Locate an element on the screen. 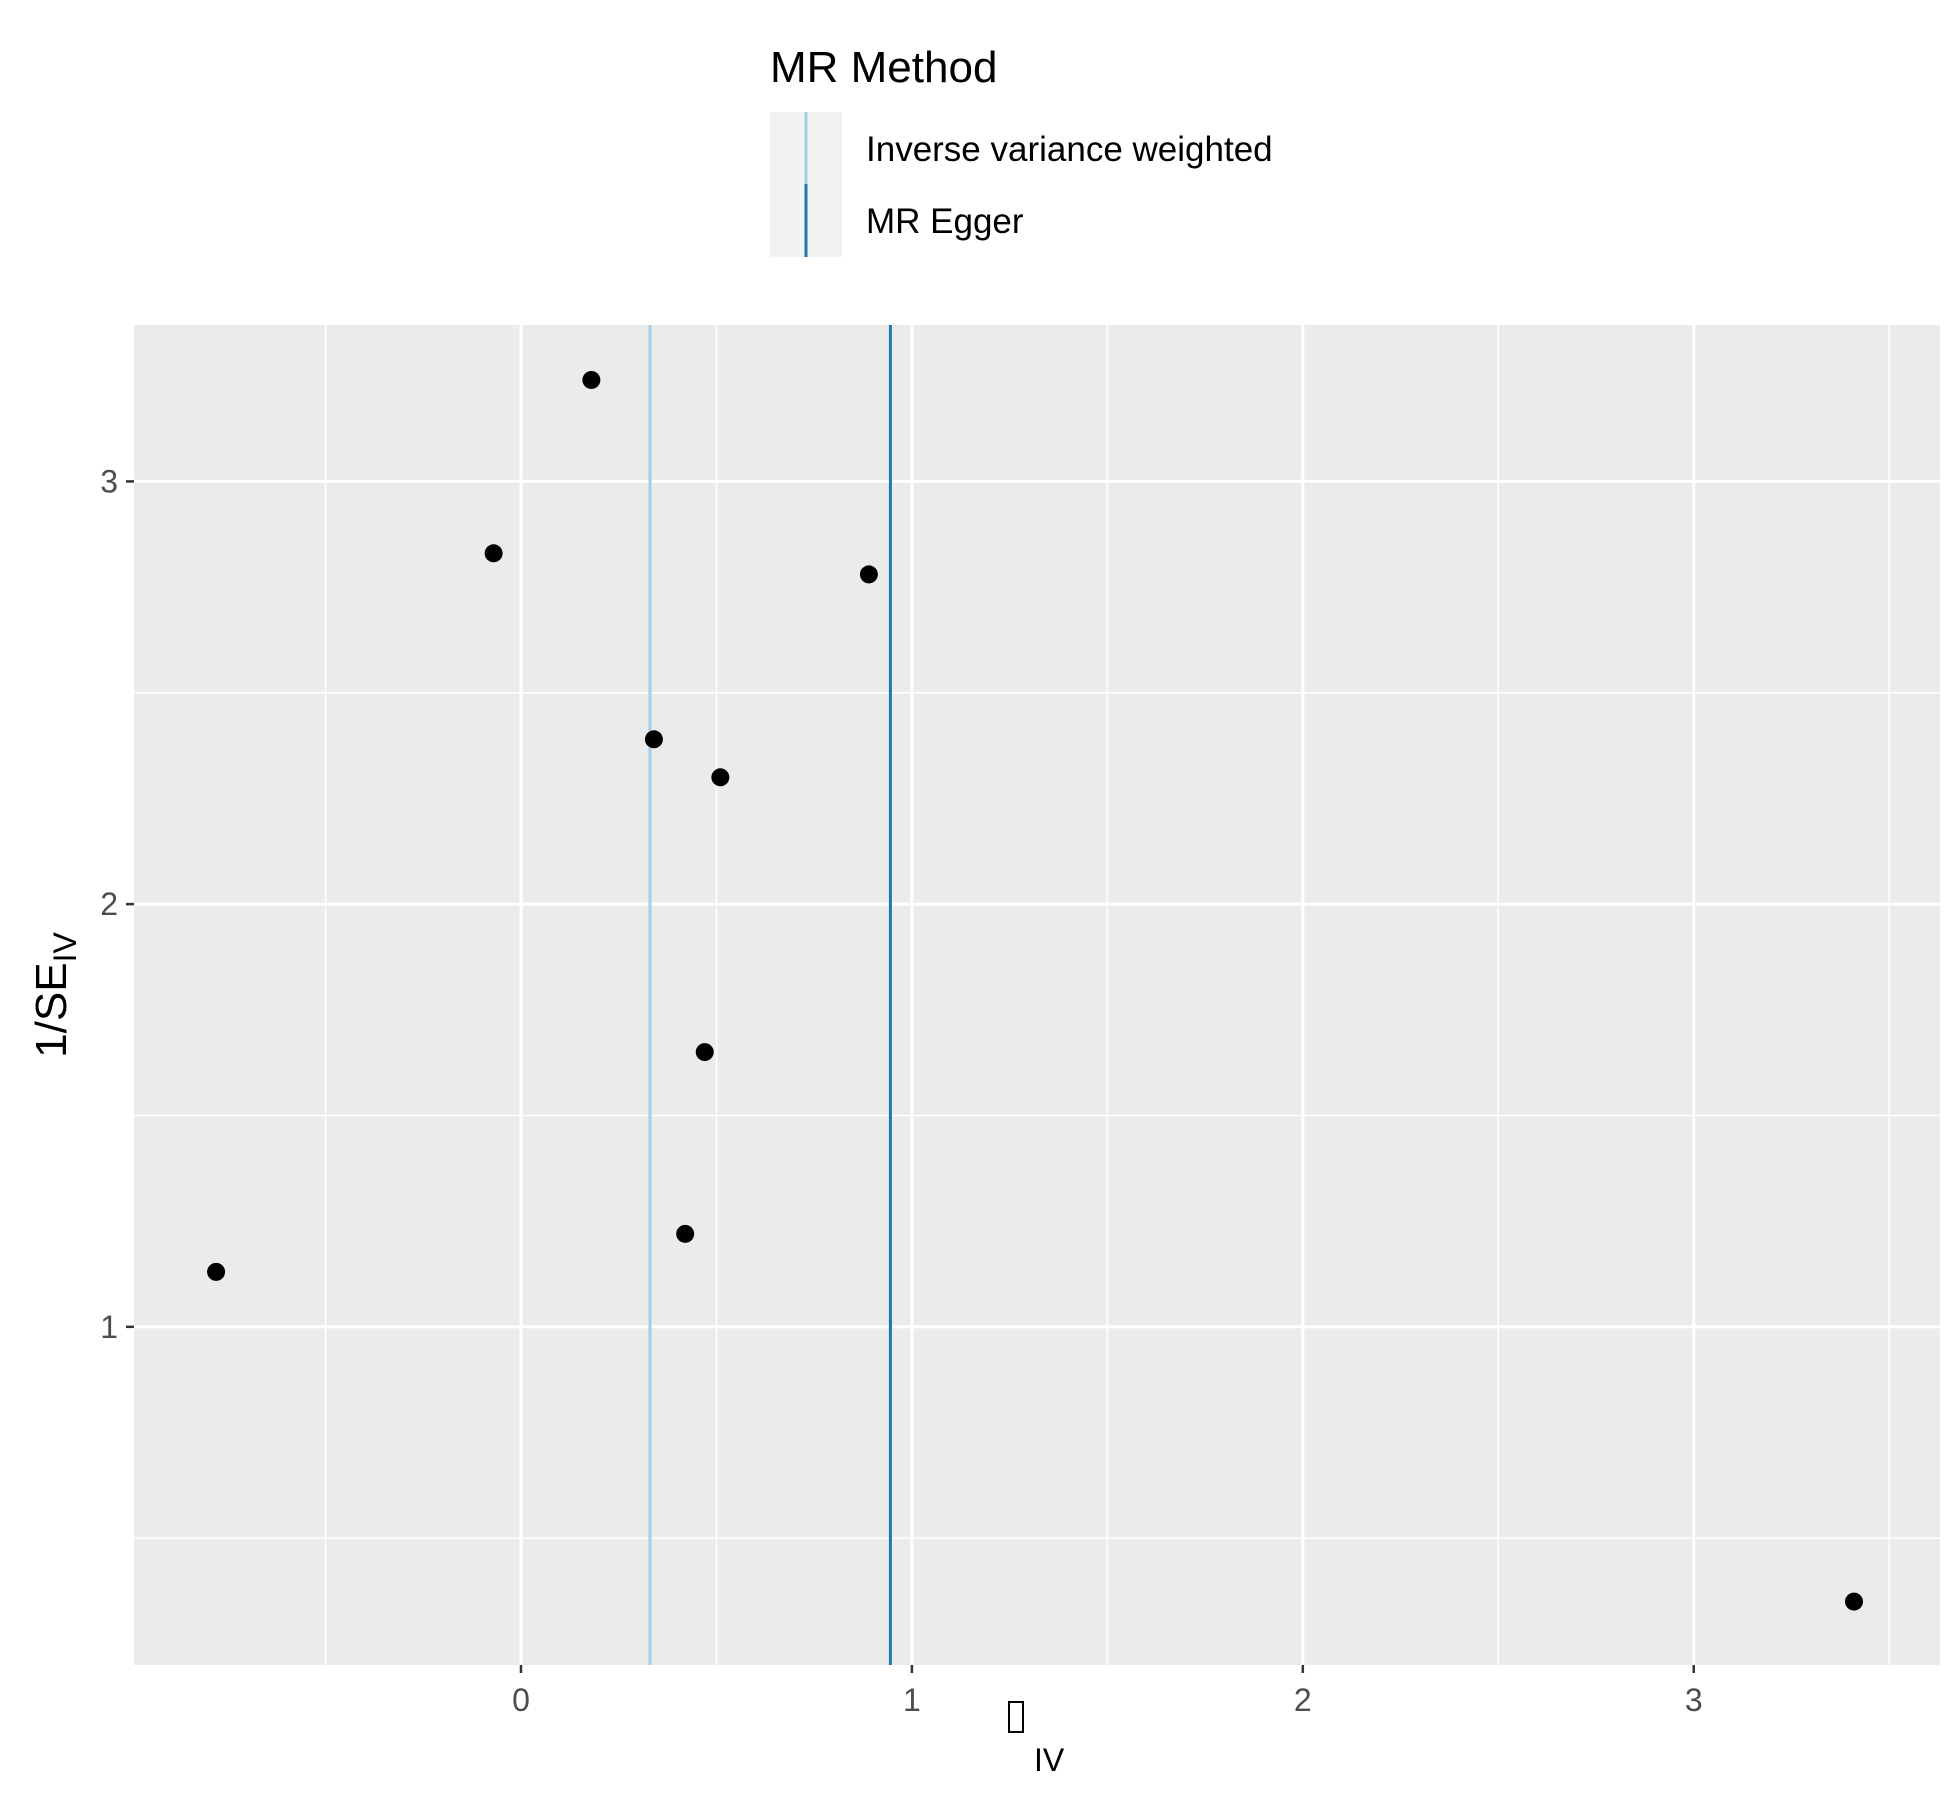 The image size is (1950, 1800). x-tick-label: 1 is located at coordinates (912, 1700).